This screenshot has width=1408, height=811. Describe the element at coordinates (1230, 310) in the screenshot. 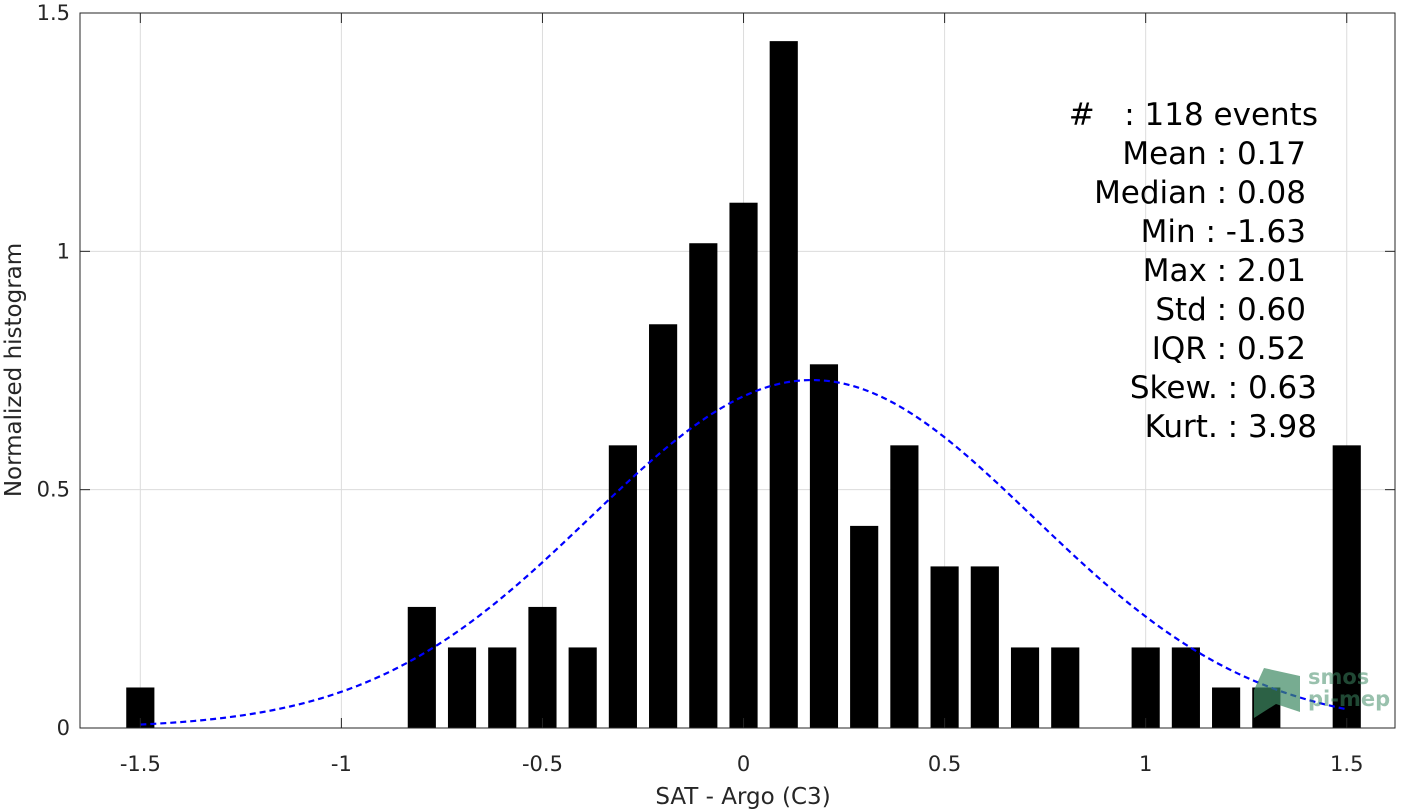

I see `stat-std: Std : 0.60` at that location.